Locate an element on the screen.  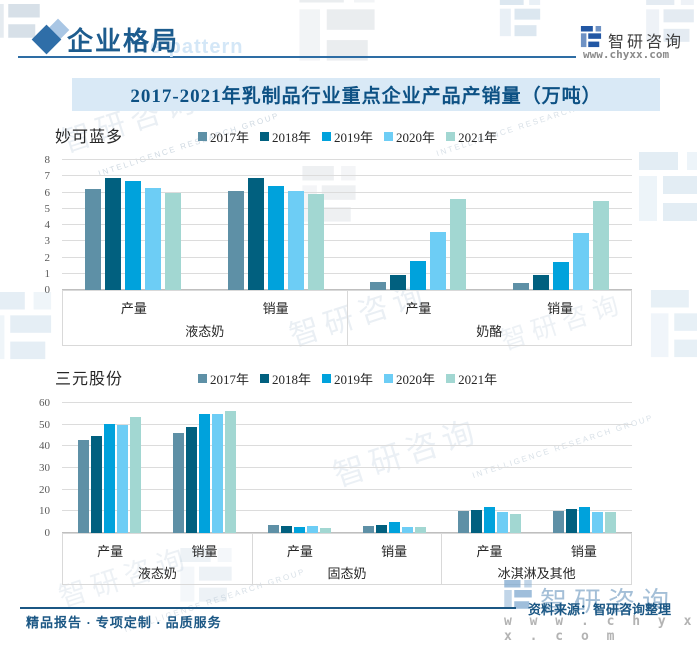
chart-banner: 2017-2021年乳制品行业重点企业产品产销量（万吨） is located at coordinates (366, 94).